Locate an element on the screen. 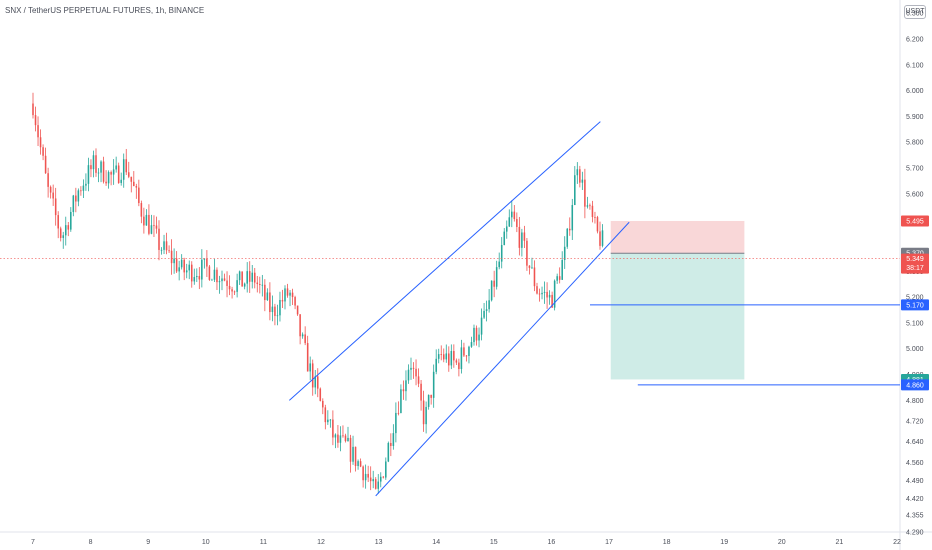  price-tick-label: 6.000 is located at coordinates (915, 91).